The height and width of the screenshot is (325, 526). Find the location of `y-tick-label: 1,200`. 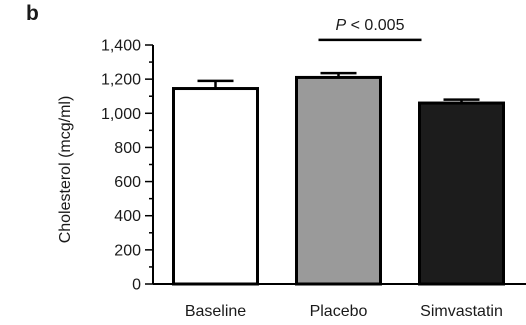

y-tick-label: 1,200 is located at coordinates (121, 80).